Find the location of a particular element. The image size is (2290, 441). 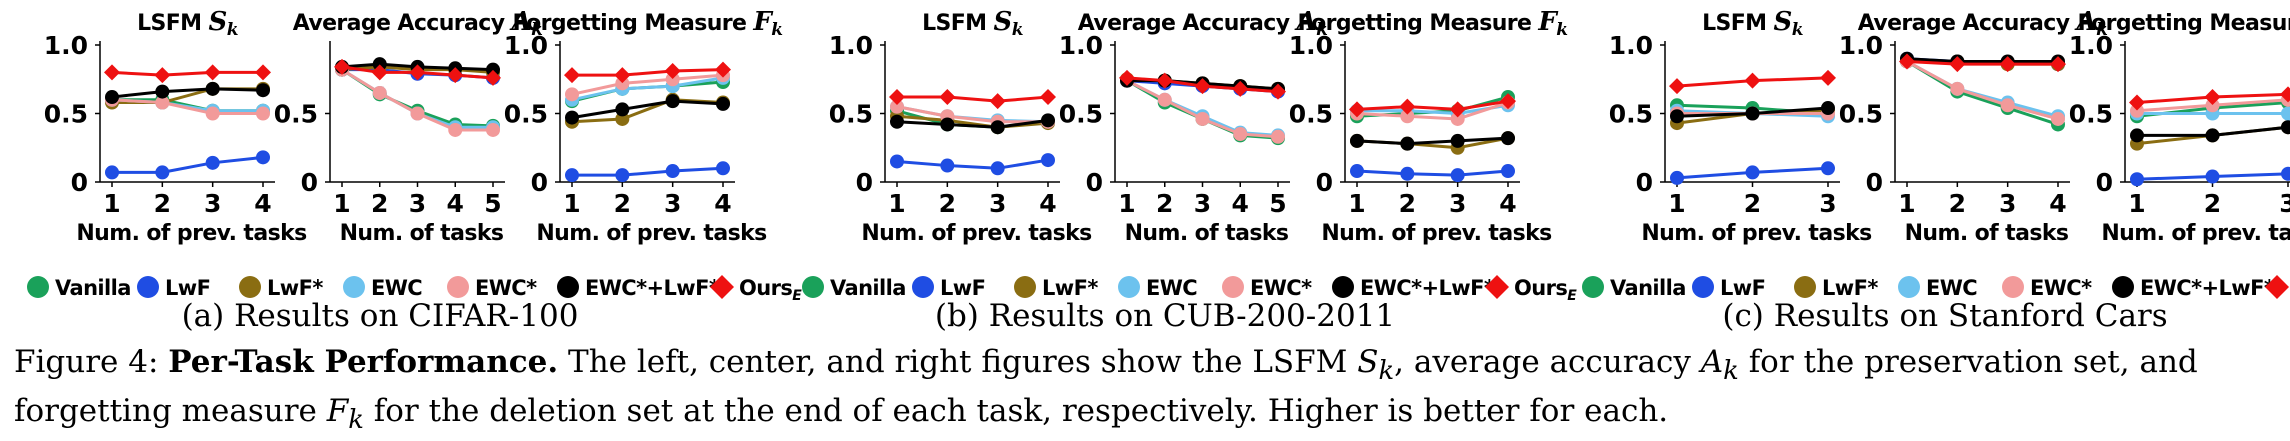

panel-title: Forgetting Measure Fk is located at coordinates (1433, 23).